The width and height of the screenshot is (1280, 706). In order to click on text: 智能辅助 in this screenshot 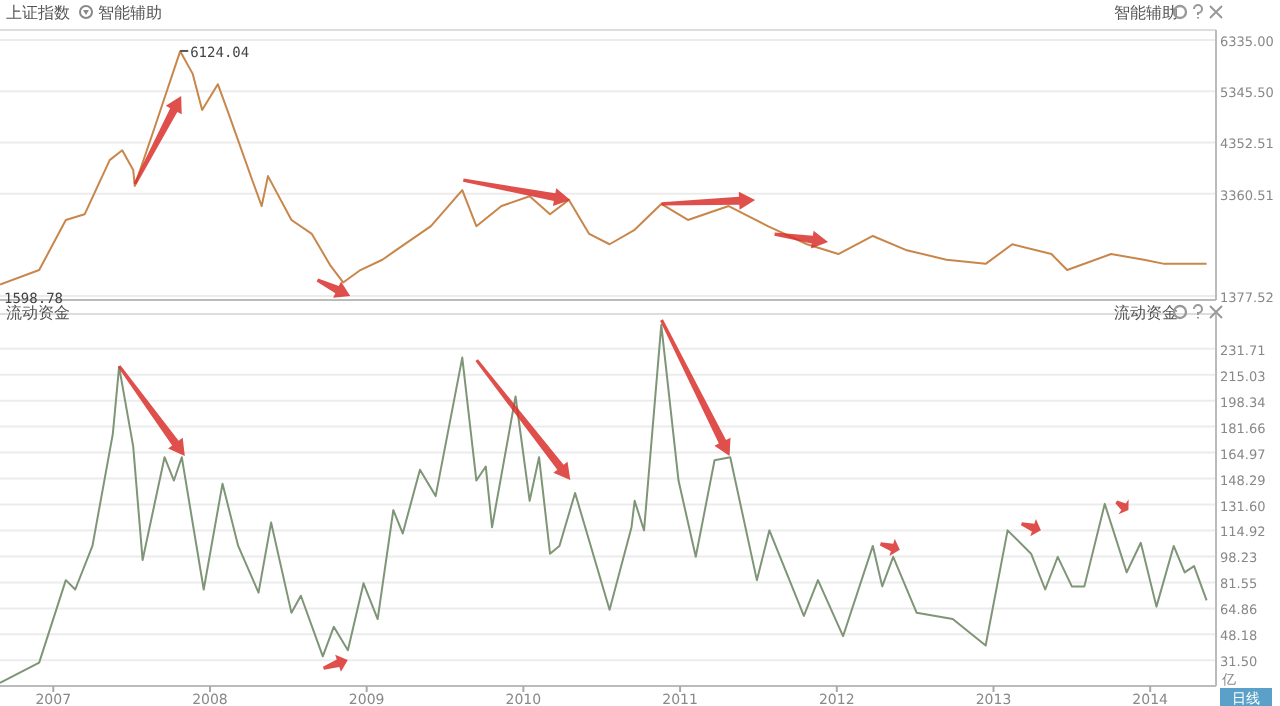, I will do `click(1146, 13)`.